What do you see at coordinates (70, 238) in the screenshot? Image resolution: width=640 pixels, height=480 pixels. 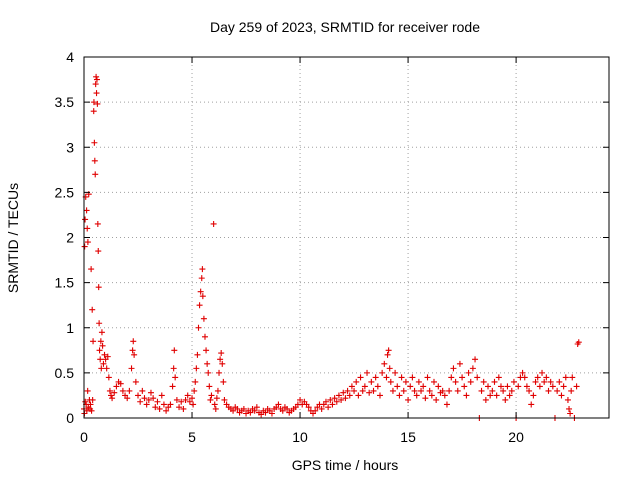 I see `y-tick-label: 2` at bounding box center [70, 238].